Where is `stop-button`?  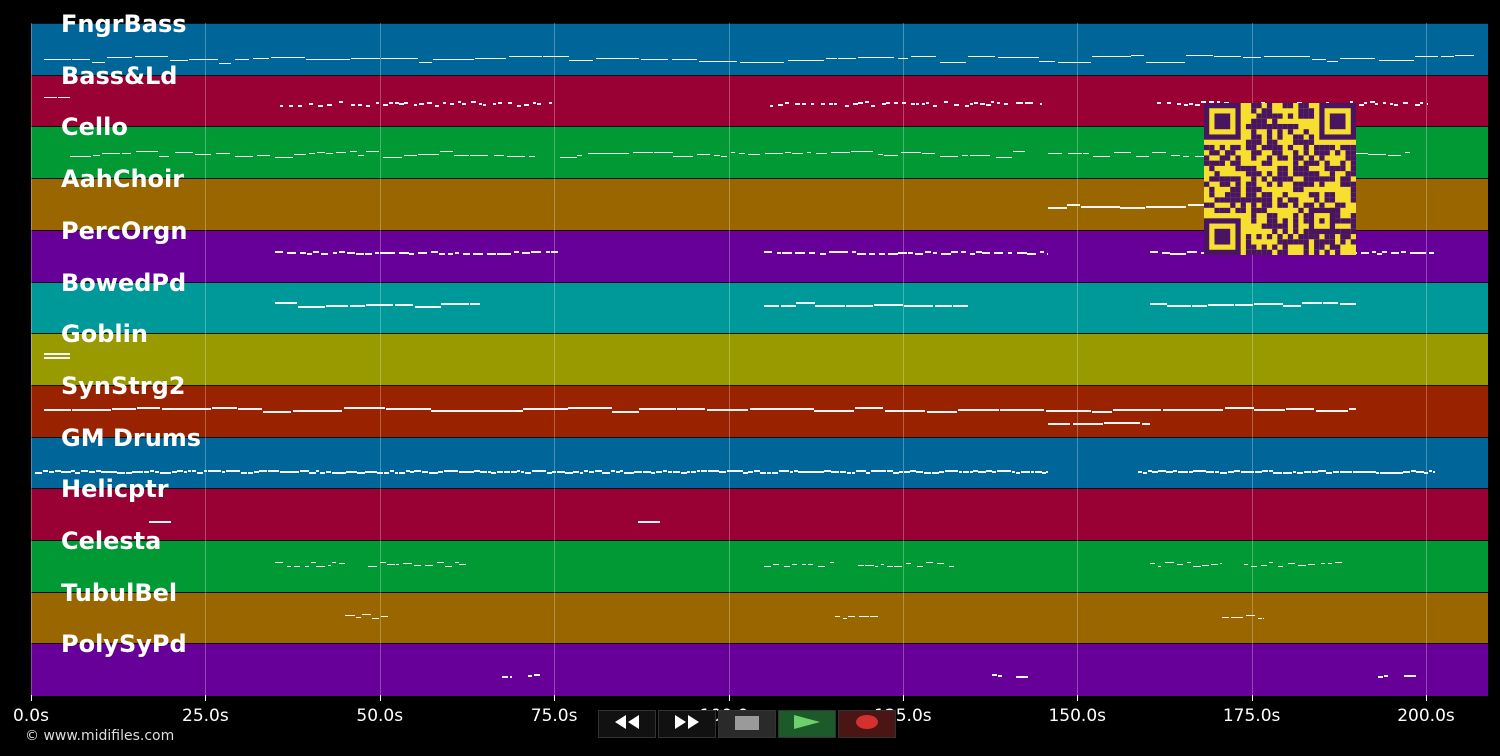
stop-button is located at coordinates (747, 724).